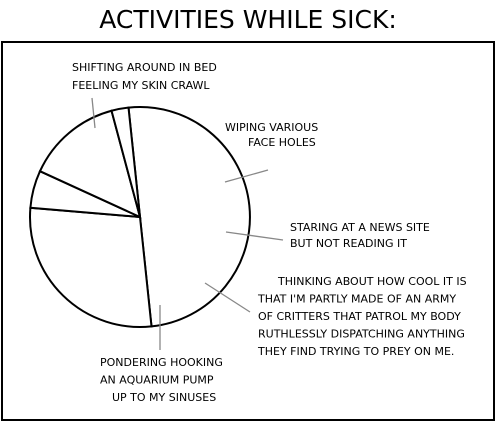 The image size is (497, 423). I want to click on slice-label: STARING AT A NEWS SITE, so click(360, 227).